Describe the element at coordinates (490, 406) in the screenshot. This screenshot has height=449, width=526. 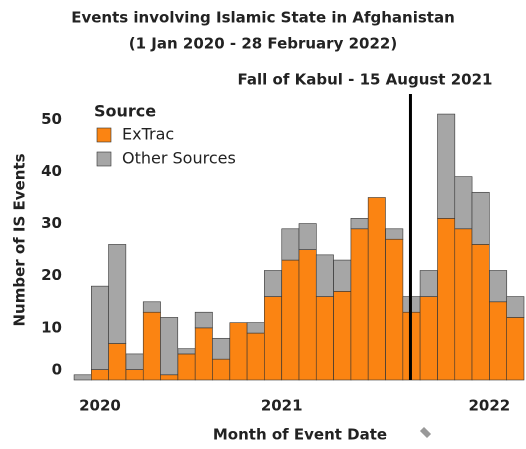
I see `x-tick-label: 2022` at that location.